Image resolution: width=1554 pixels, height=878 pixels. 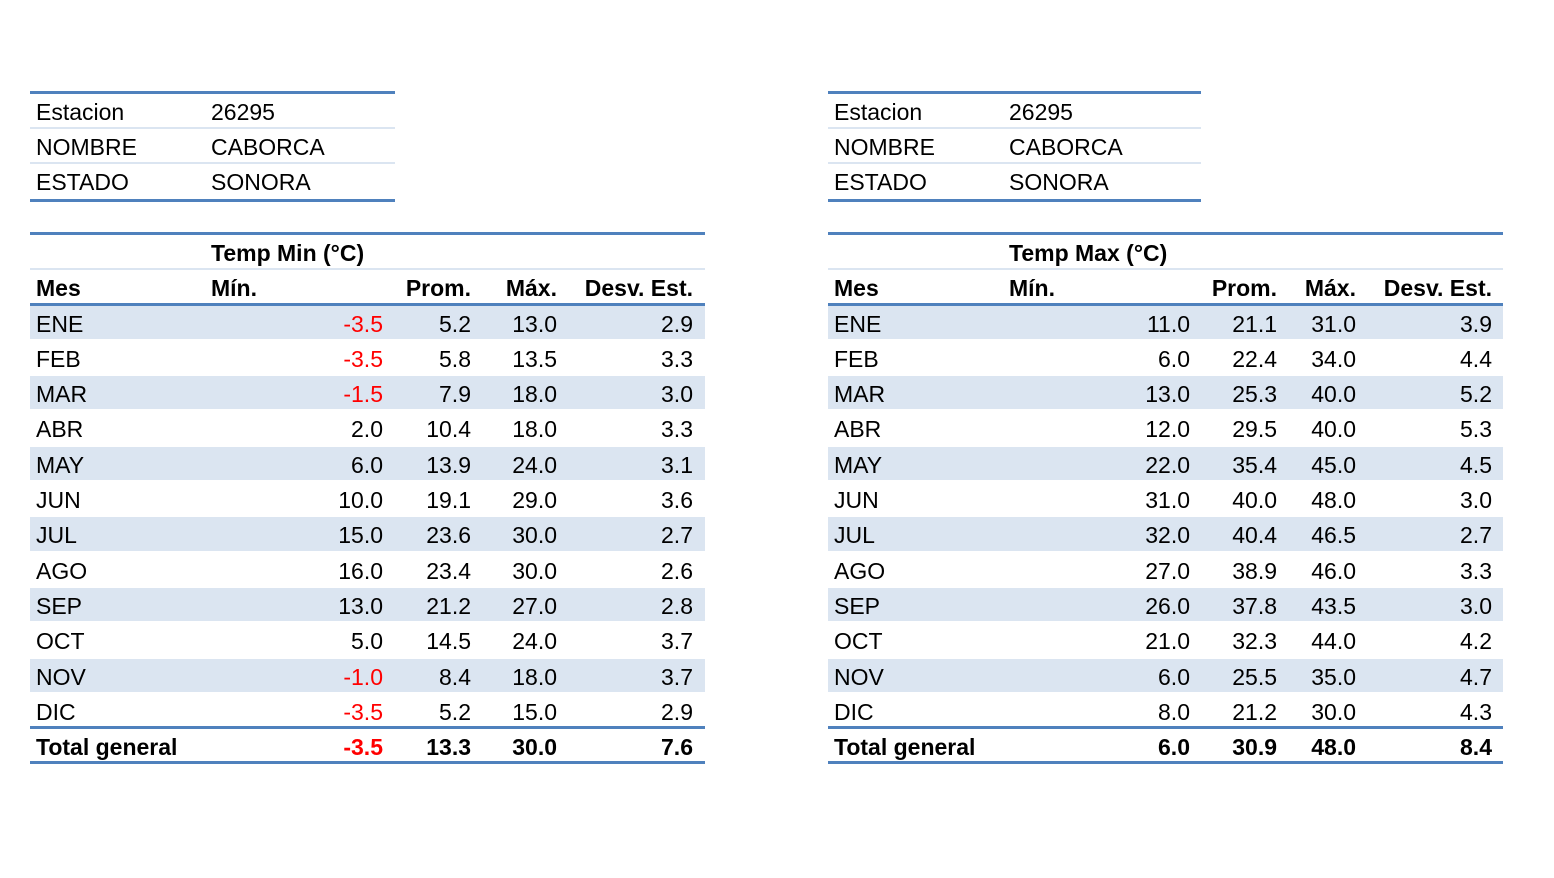 What do you see at coordinates (1165, 570) in the screenshot?
I see `table-row: AGO 27.0 38.9 46.0 3.3` at bounding box center [1165, 570].